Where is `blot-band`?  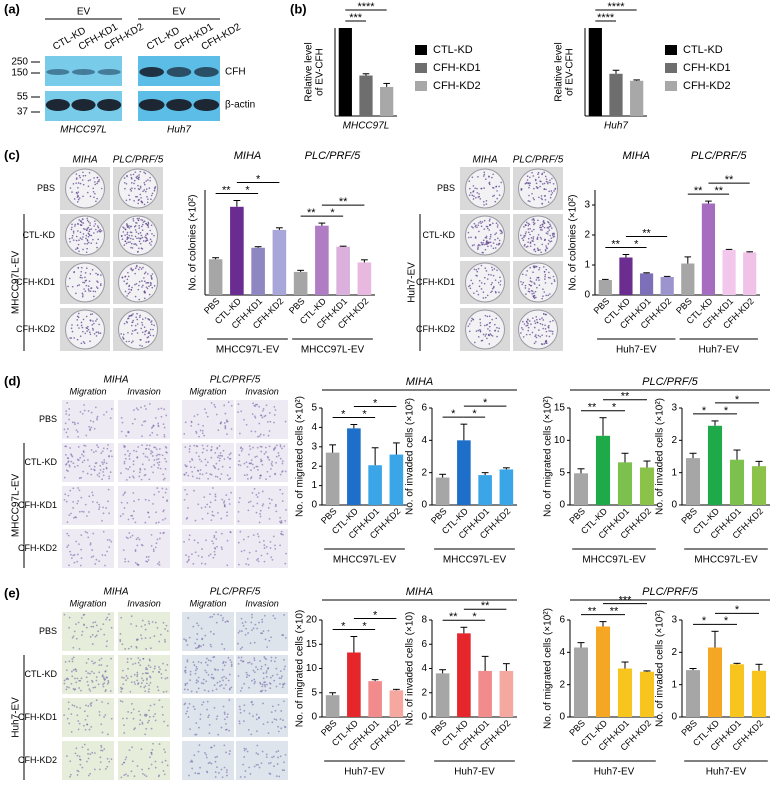
blot-band is located at coordinates (83, 72).